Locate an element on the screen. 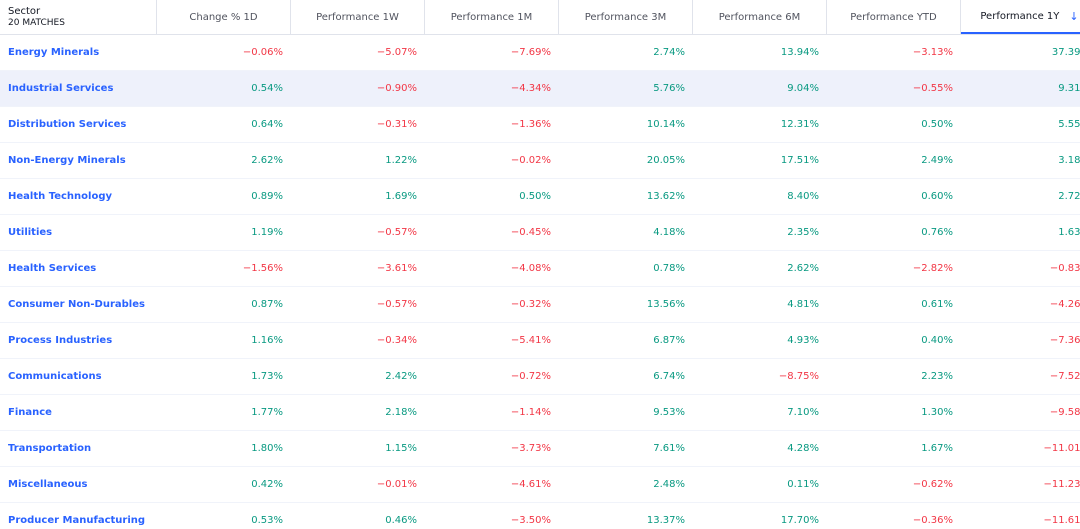 This screenshot has height=529, width=1080. table-cell: −7.69% is located at coordinates (530, 52).